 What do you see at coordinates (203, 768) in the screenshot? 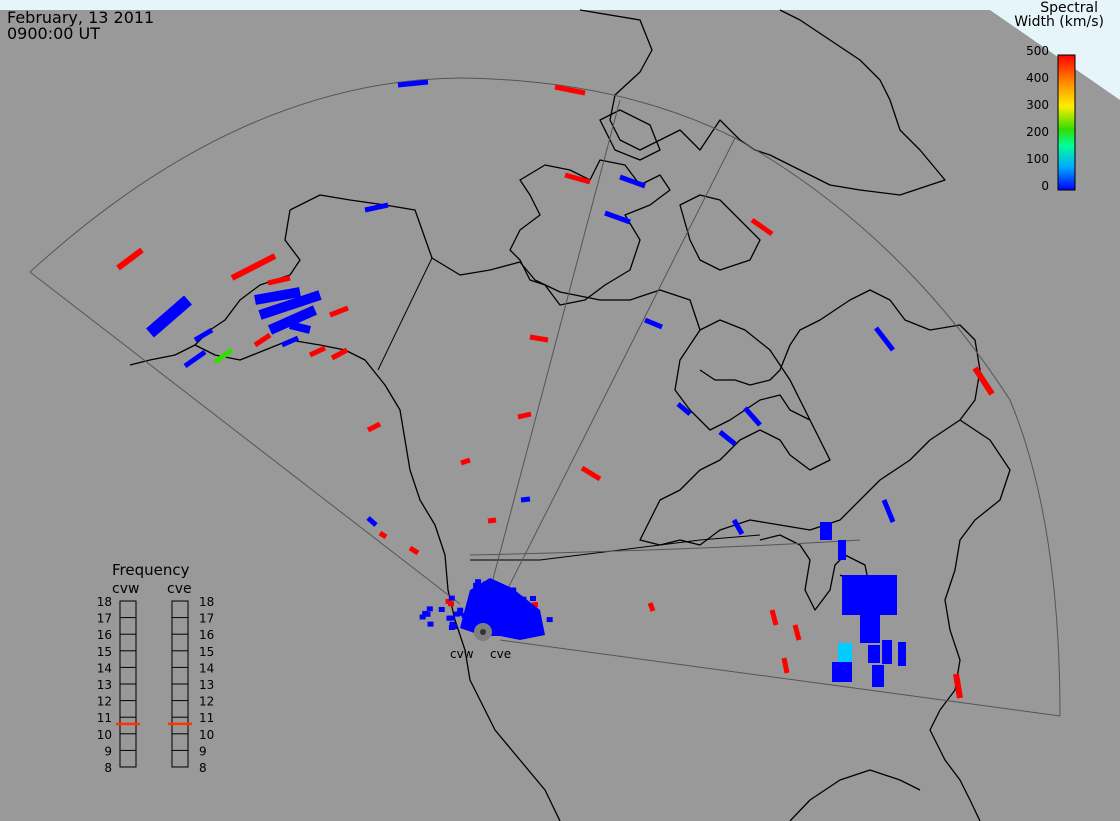
I see `frequency-tick-right: 8` at bounding box center [203, 768].